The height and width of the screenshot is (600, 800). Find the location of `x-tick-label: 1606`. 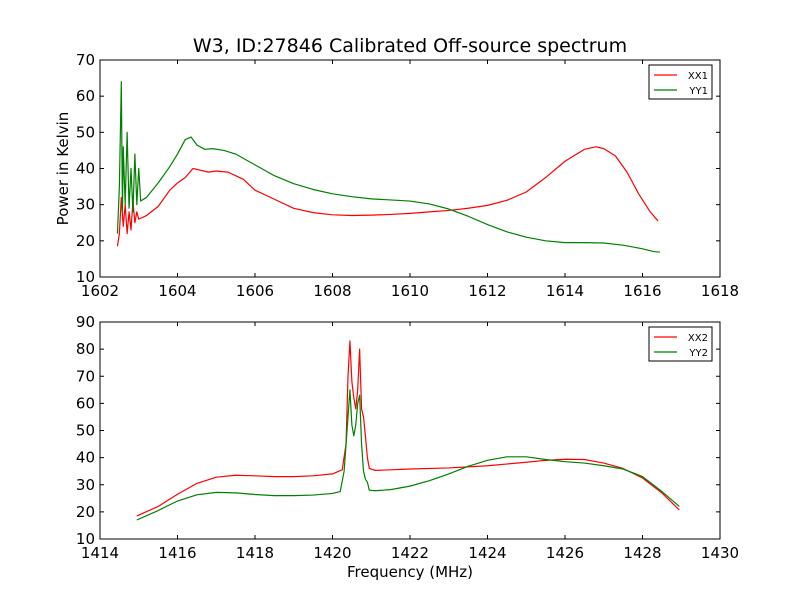

x-tick-label: 1606 is located at coordinates (255, 291).